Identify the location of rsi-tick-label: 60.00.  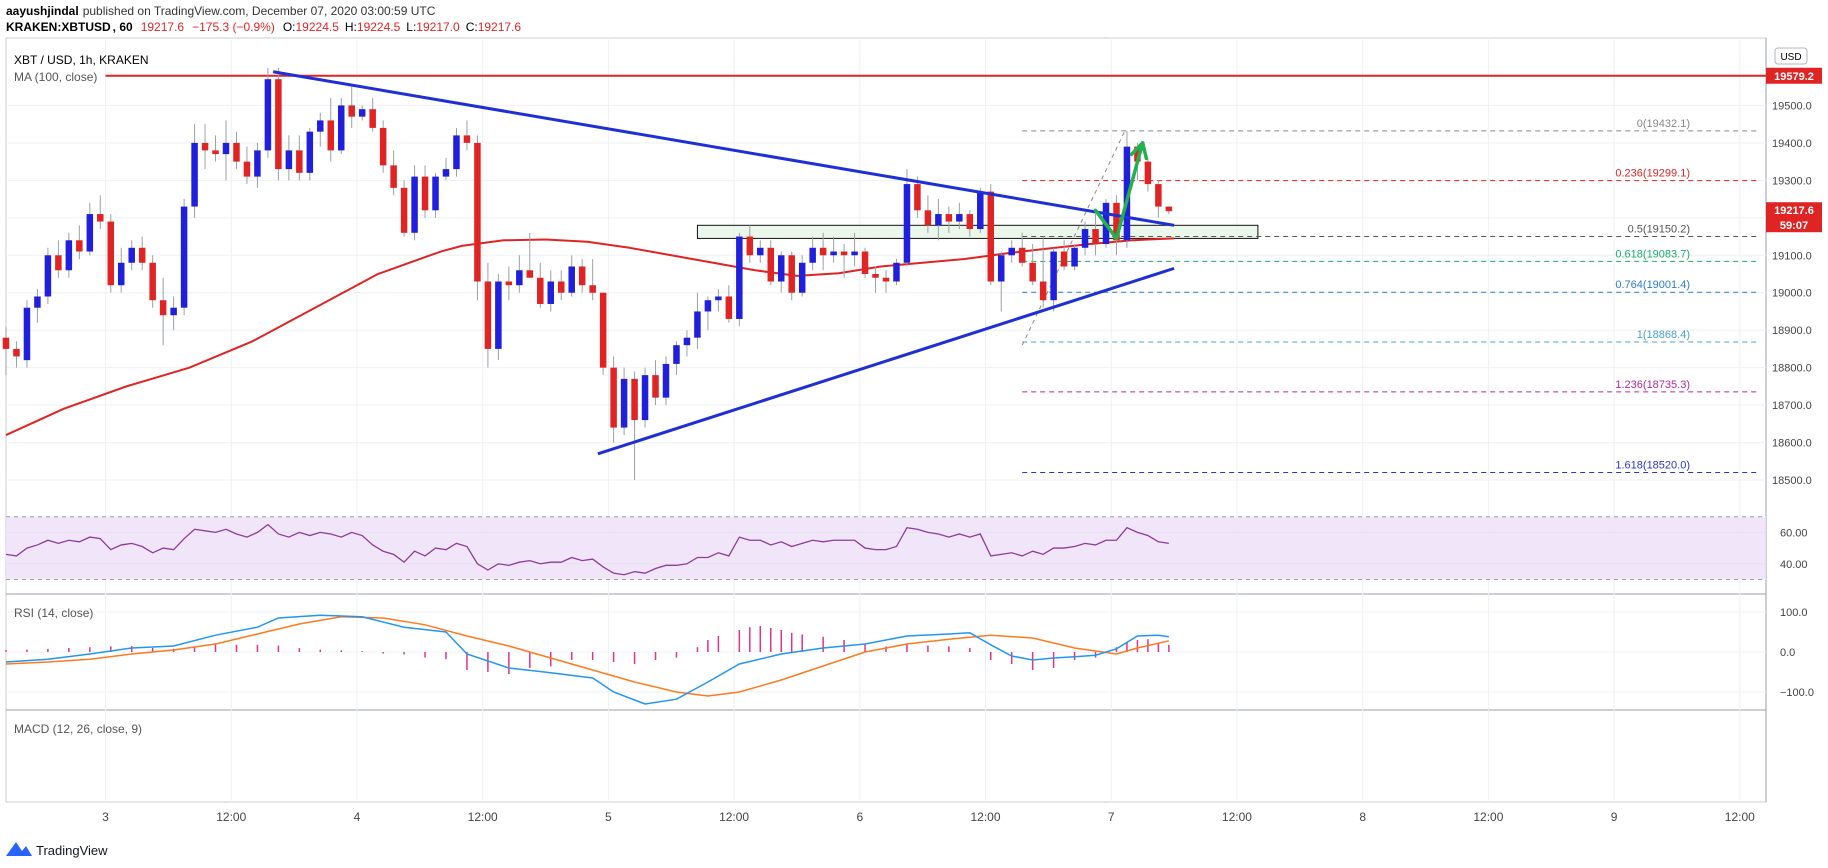
(1794, 533).